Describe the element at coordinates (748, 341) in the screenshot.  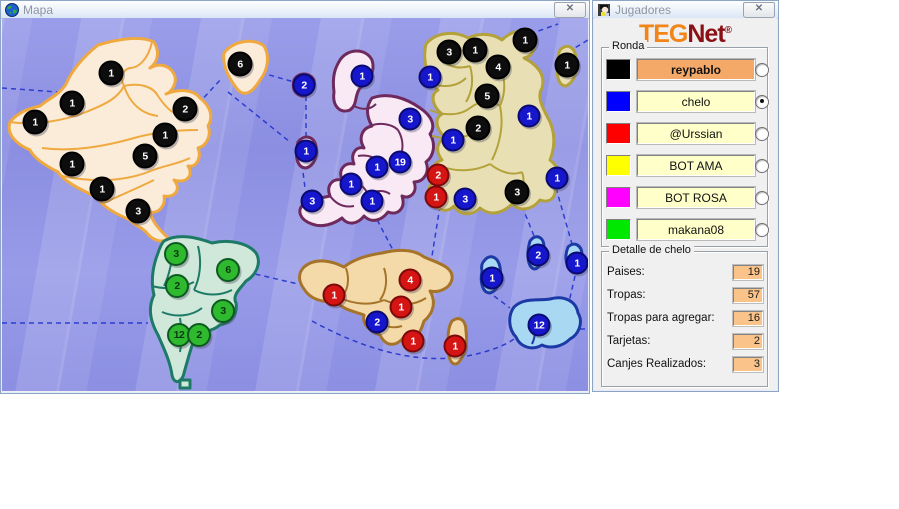
I see `stat-value: 2` at that location.